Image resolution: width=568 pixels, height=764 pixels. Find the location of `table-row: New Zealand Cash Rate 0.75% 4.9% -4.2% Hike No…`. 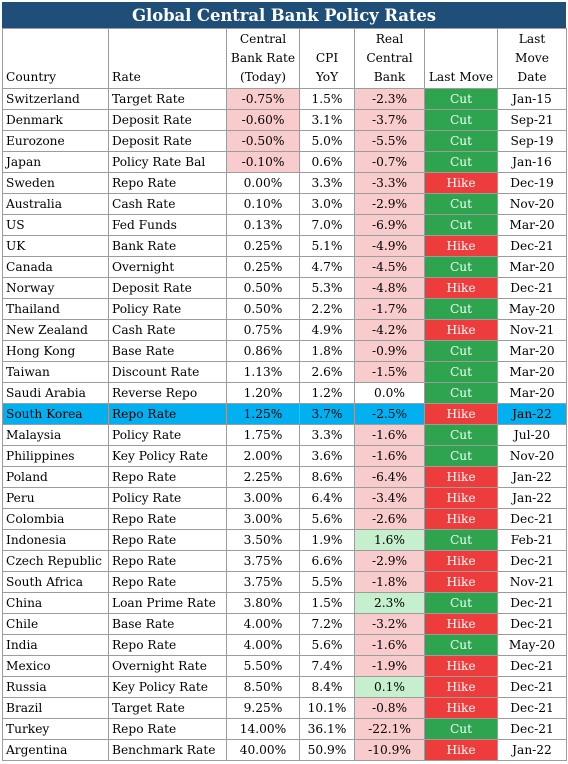

table-row: New Zealand Cash Rate 0.75% 4.9% -4.2% Hike No… is located at coordinates (284, 330).